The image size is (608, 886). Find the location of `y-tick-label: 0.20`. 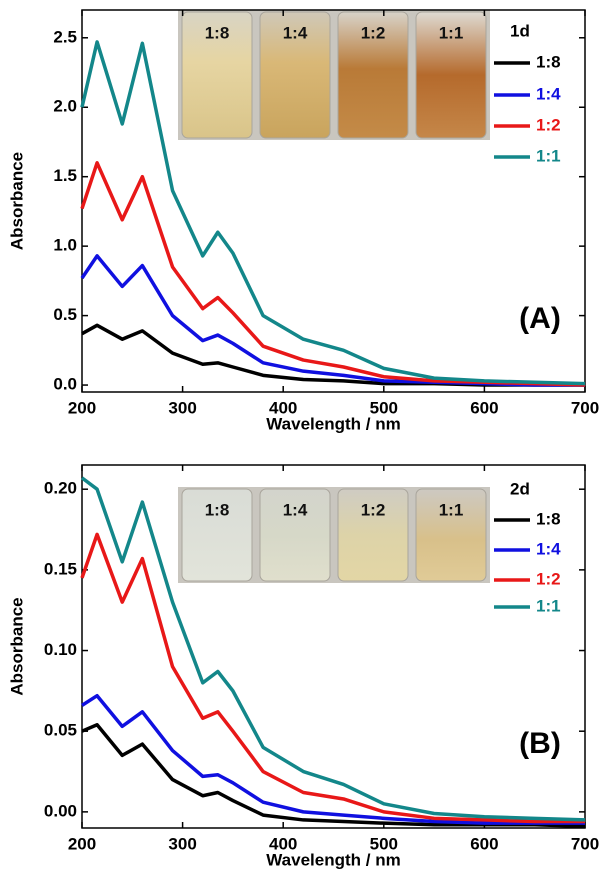

y-tick-label: 0.20 is located at coordinates (60, 488).